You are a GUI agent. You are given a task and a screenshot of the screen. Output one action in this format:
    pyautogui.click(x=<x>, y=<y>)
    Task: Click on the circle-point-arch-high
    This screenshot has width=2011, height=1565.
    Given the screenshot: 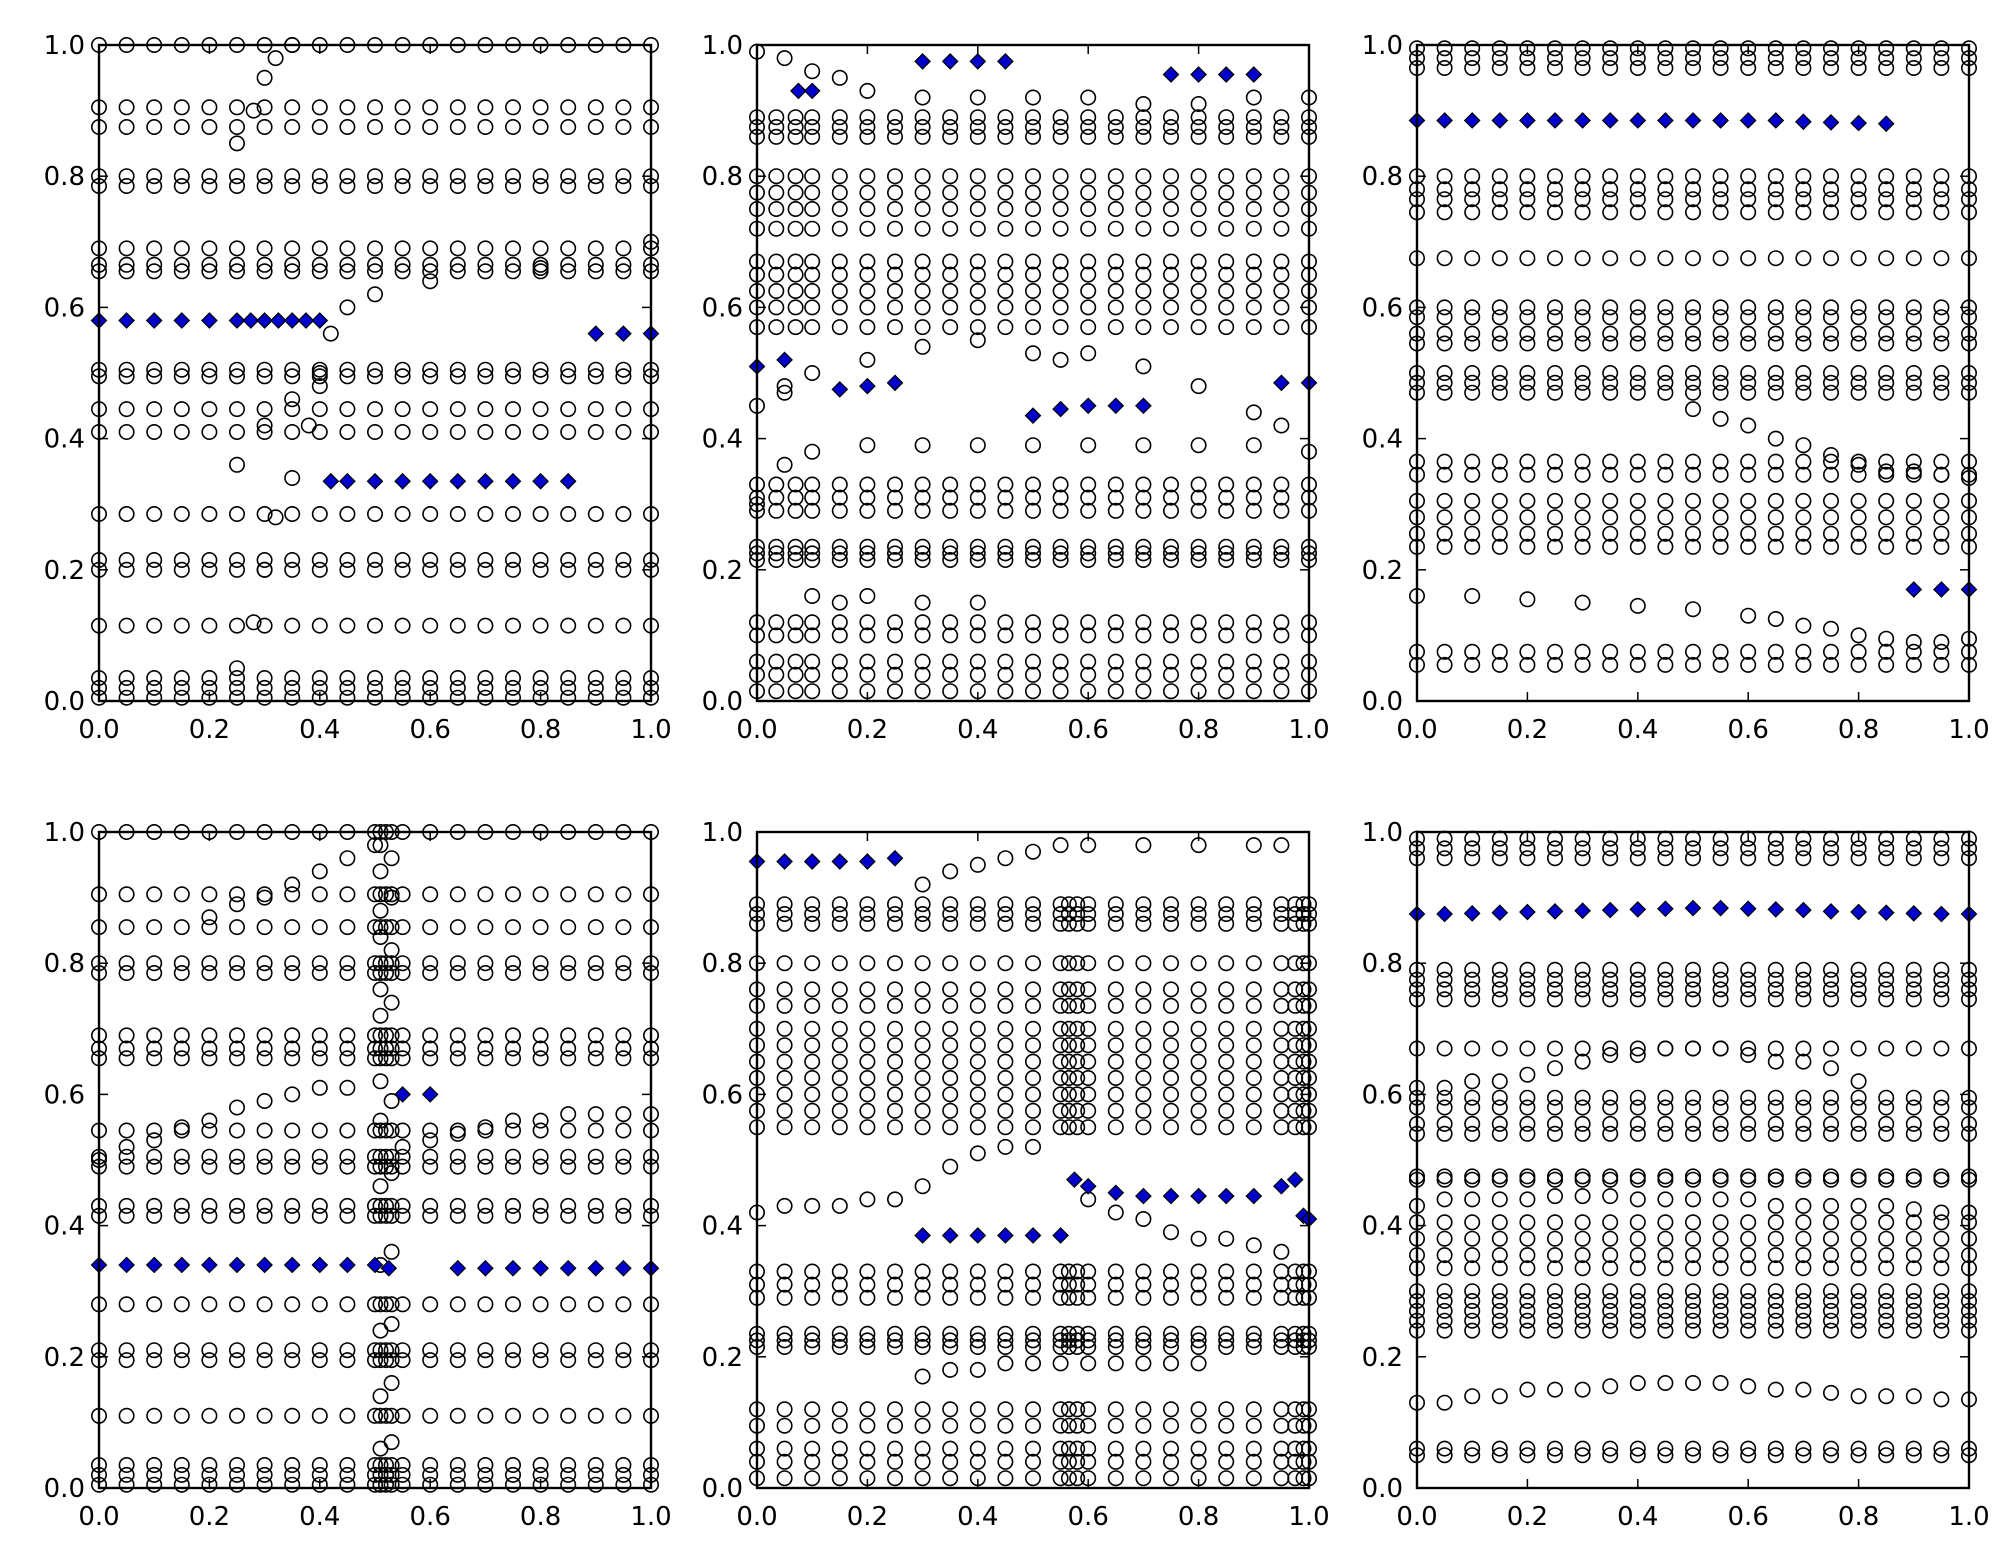 What is the action you would take?
    pyautogui.click(x=812, y=372)
    